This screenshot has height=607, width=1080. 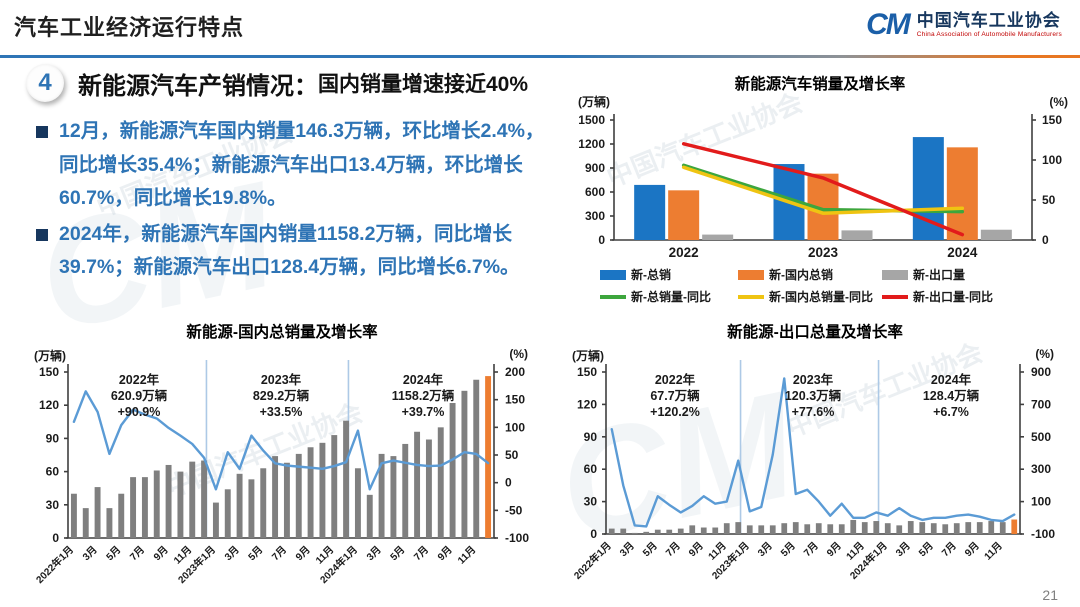 I want to click on svg-text: 60, so click(x=53, y=472).